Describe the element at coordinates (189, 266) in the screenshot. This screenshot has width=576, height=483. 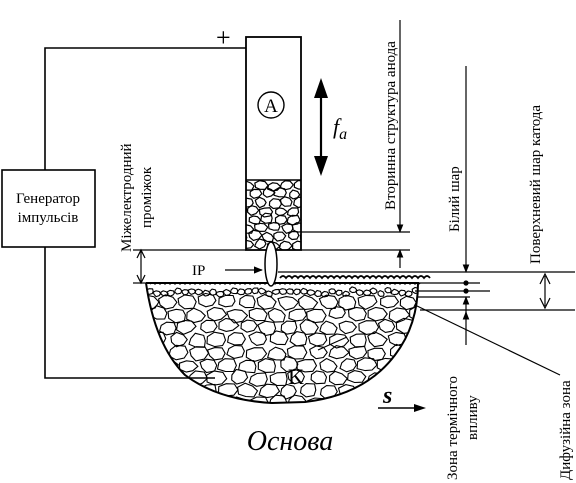
I see `gap-dimension` at that location.